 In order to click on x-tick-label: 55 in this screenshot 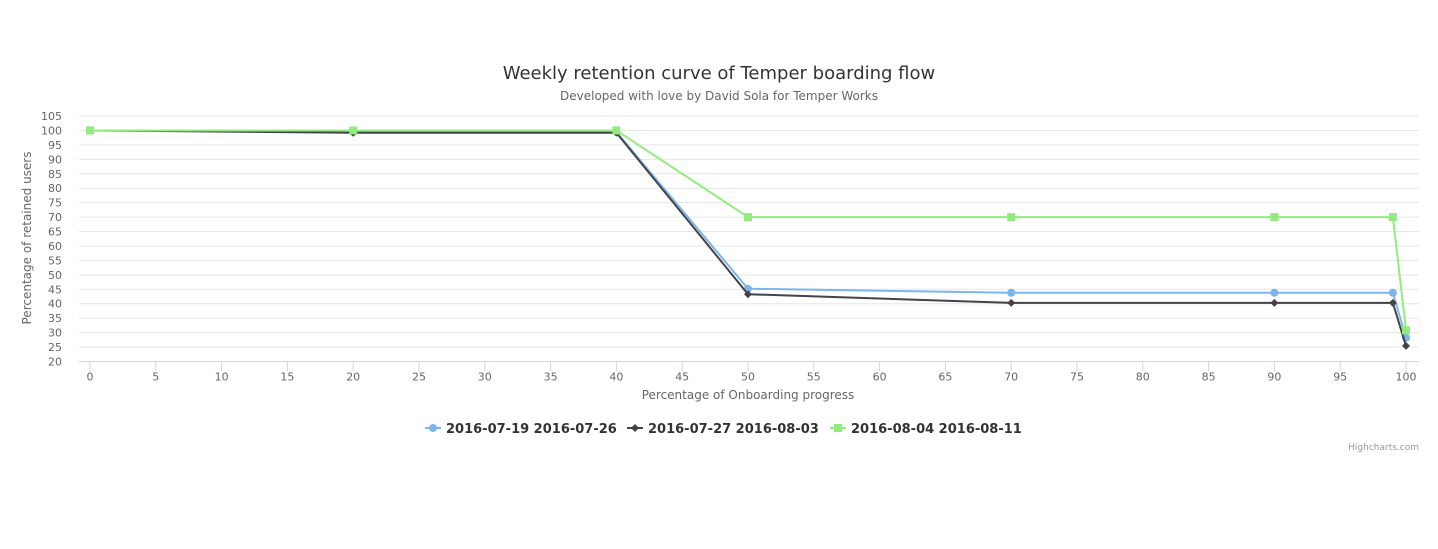, I will do `click(814, 377)`.